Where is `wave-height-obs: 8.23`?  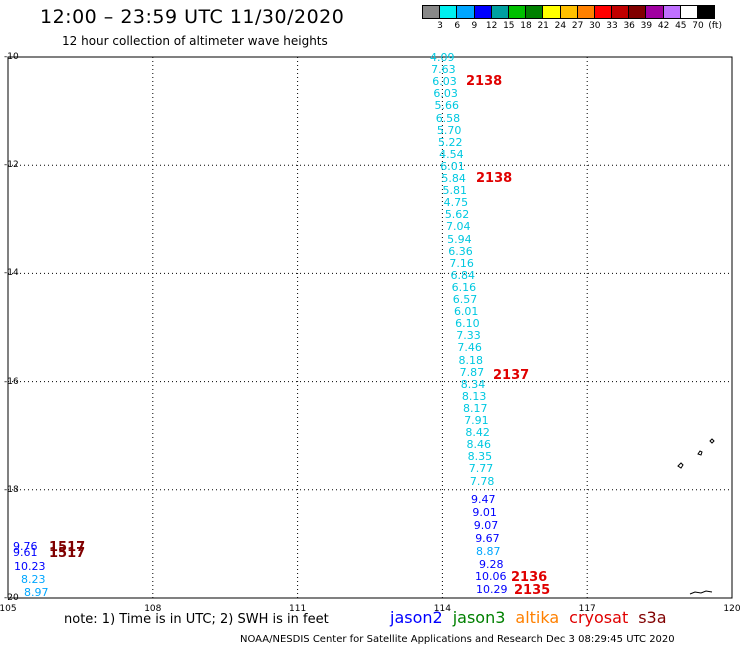
wave-height-obs: 8.23 is located at coordinates (33, 579).